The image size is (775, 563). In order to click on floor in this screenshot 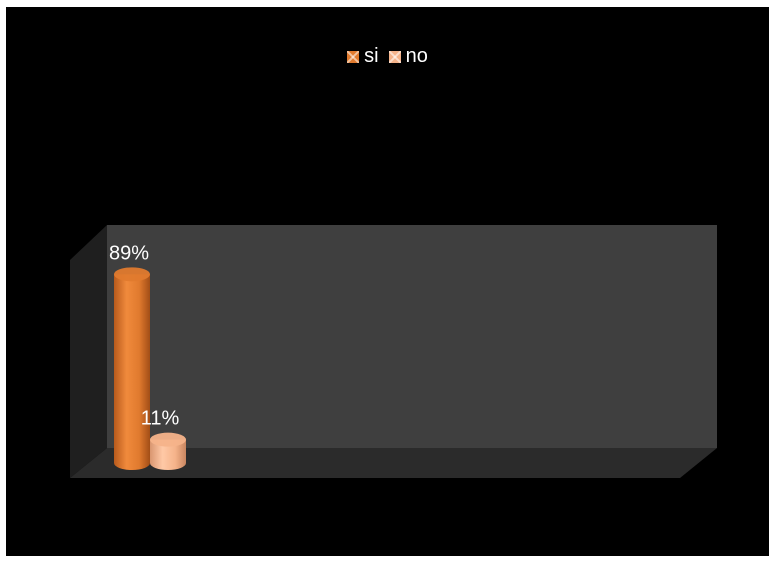, I will do `click(393, 463)`.